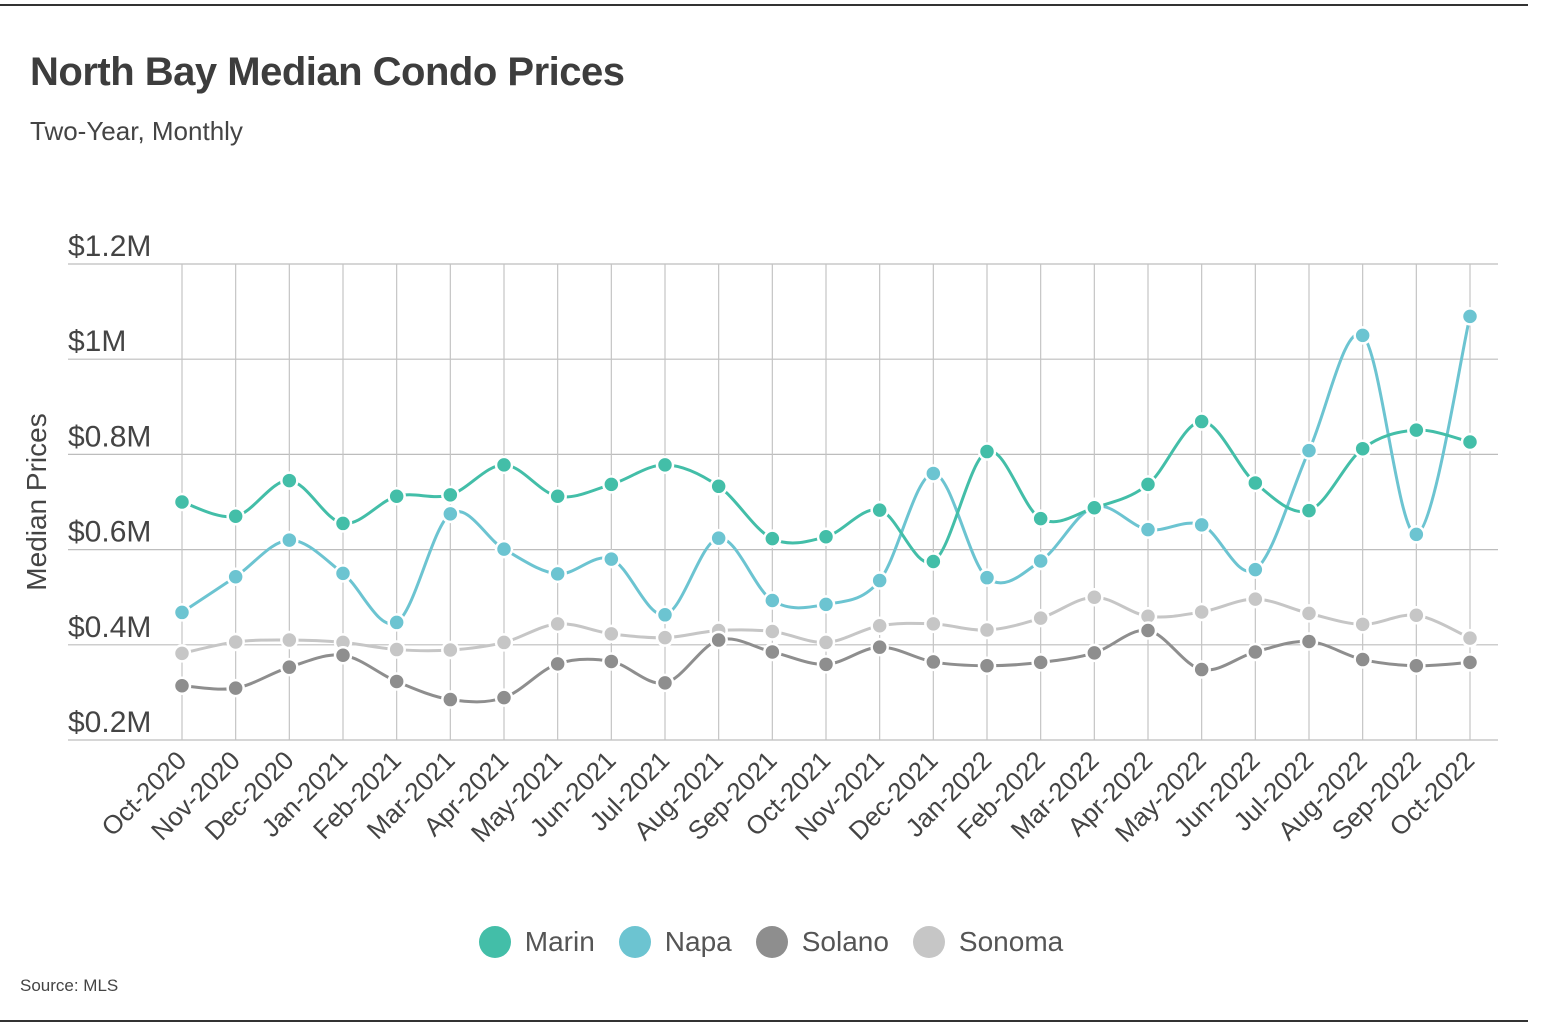 The width and height of the screenshot is (1542, 1030). What do you see at coordinates (822, 942) in the screenshot?
I see `legend-item-solano: Solano` at bounding box center [822, 942].